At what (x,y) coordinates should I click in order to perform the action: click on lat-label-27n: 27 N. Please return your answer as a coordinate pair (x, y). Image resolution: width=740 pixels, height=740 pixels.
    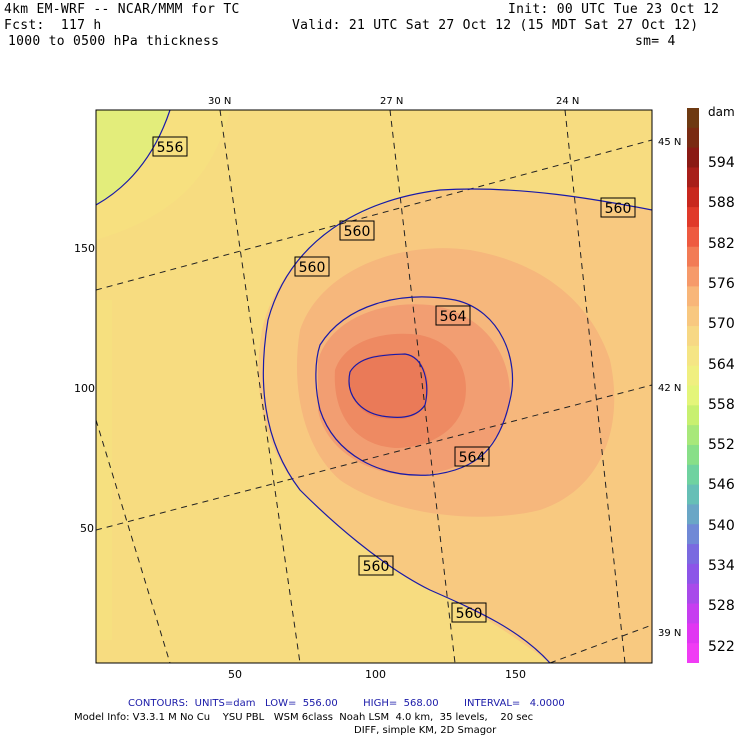
    Looking at the image, I should click on (392, 101).